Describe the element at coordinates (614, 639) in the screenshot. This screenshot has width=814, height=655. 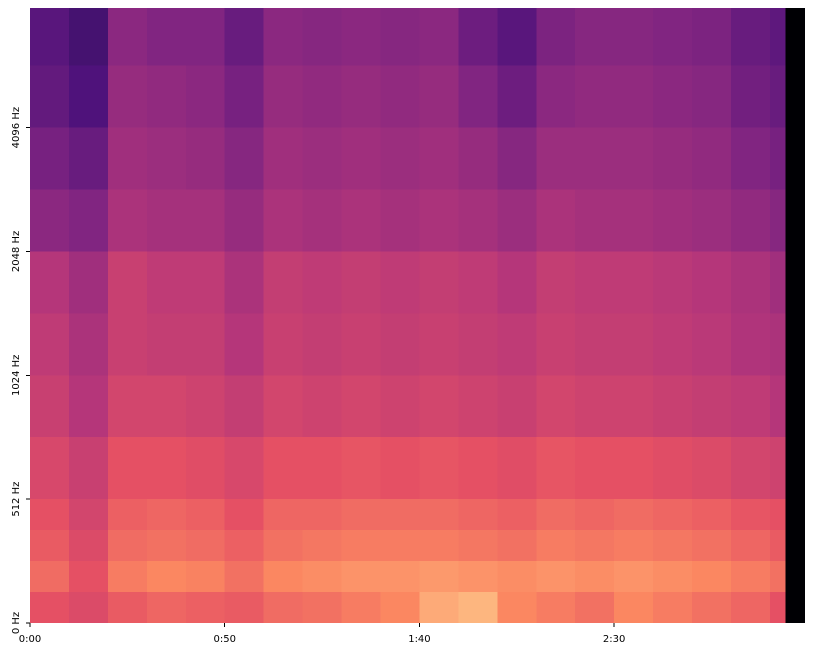
I see `x-tick-label: 2:30` at that location.